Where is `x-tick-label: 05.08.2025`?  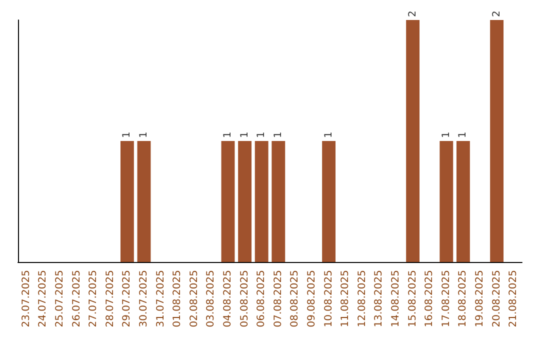
x-tick-label: 05.08.2025 is located at coordinates (244, 299).